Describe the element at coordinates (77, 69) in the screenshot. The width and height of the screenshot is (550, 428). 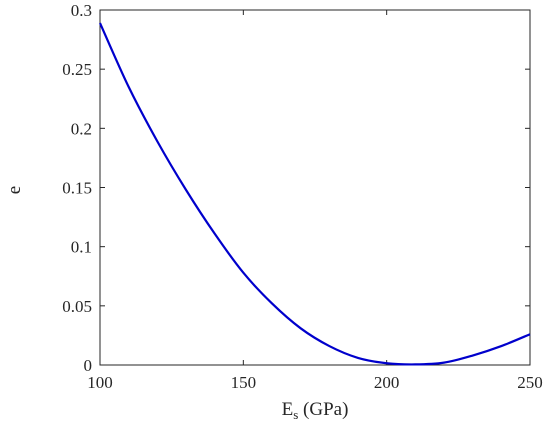
I see `y-tick-label: 0.25` at that location.